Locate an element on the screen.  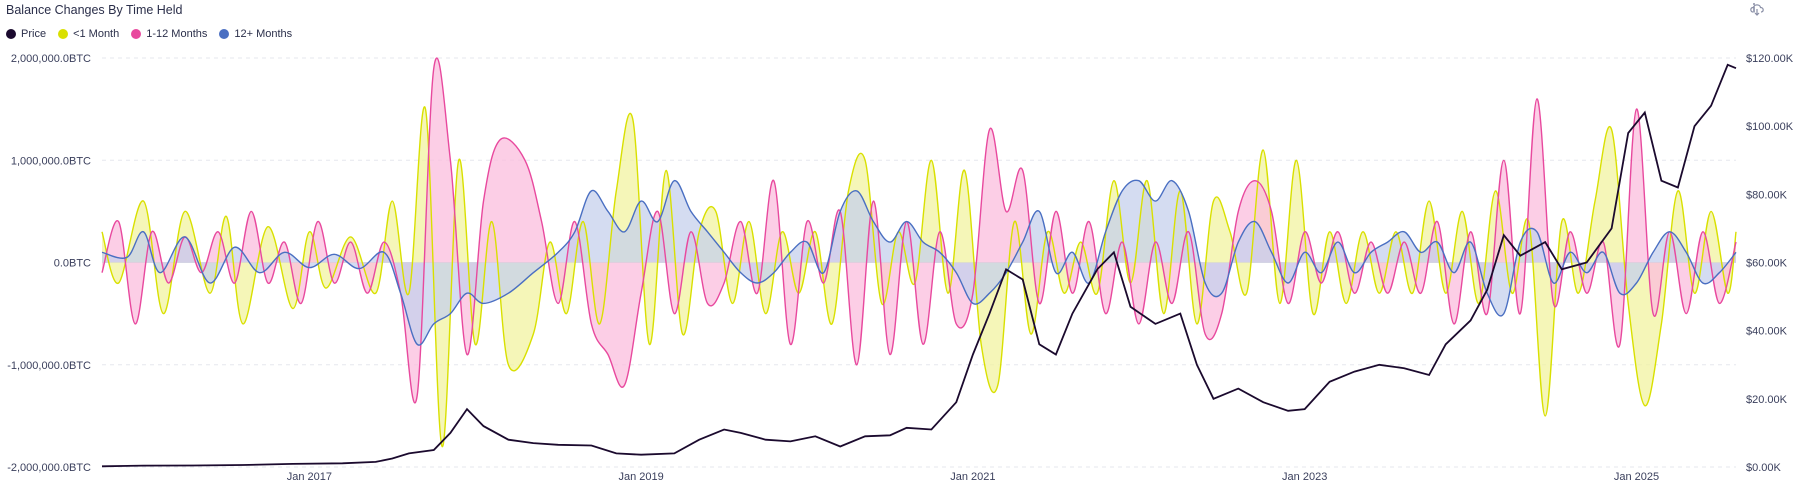
x-tick-label: Jan 2017 is located at coordinates (309, 477).